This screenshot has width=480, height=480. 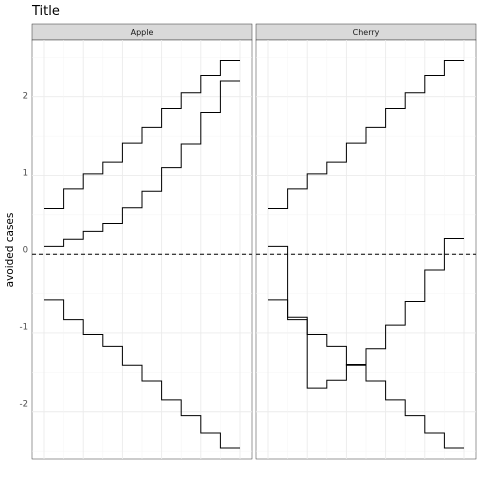 I want to click on y-tick-label: -2, so click(x=24, y=405).